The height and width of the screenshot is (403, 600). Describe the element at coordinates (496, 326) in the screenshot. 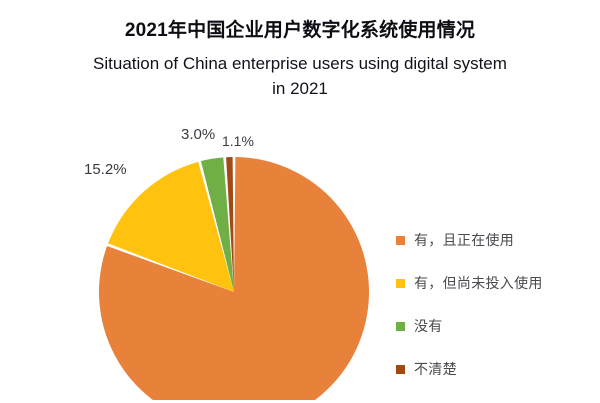

I see `legend-item: 没有` at that location.